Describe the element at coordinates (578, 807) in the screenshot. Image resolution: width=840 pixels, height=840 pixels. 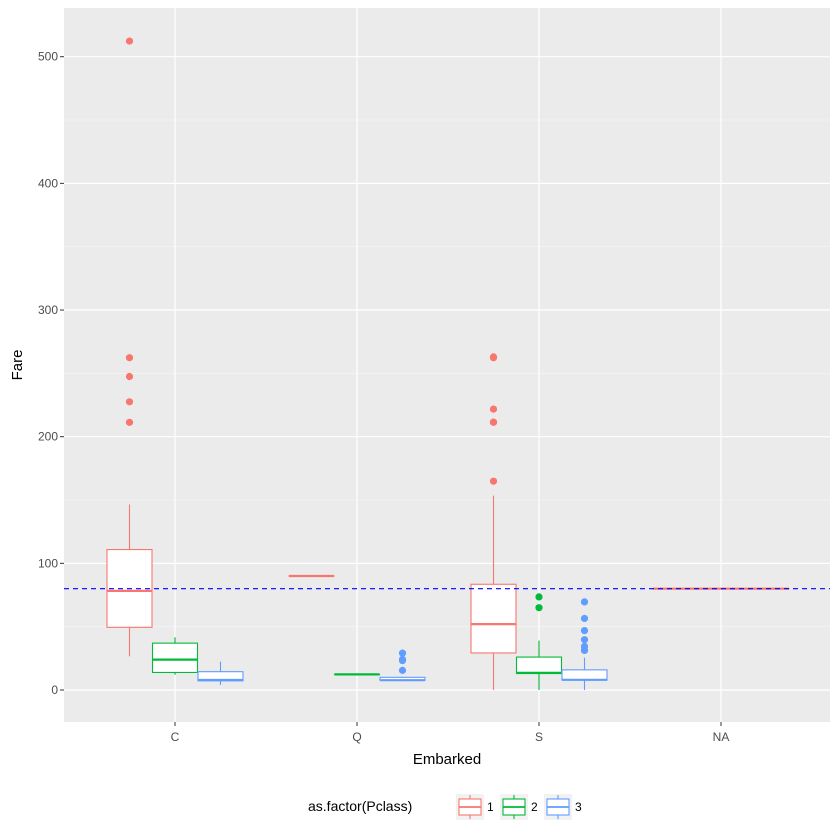
I see `legend-label: 3` at that location.